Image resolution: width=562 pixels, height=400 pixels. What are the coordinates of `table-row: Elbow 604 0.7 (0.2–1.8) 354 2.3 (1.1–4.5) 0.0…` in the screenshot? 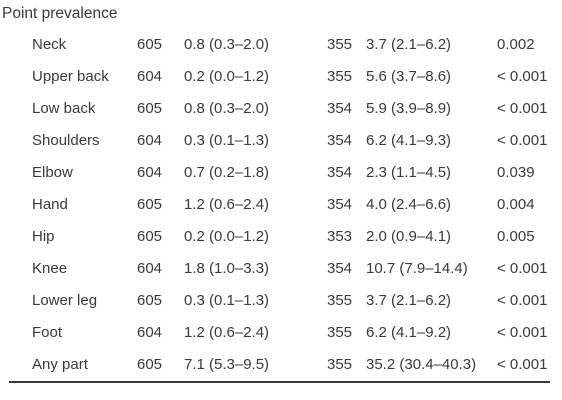 It's located at (281, 173).